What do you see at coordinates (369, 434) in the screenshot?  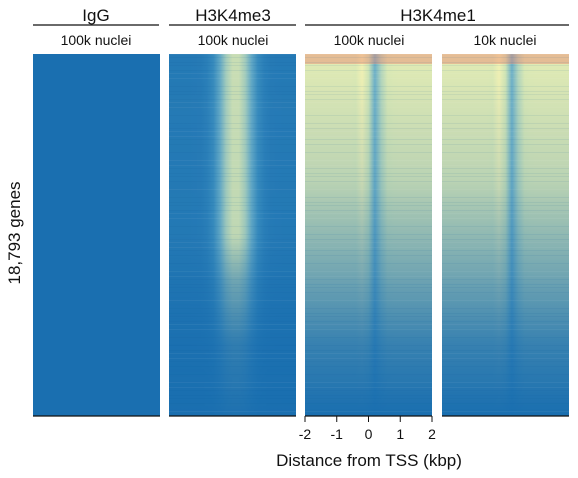 I see `x-tick-label: 0` at bounding box center [369, 434].